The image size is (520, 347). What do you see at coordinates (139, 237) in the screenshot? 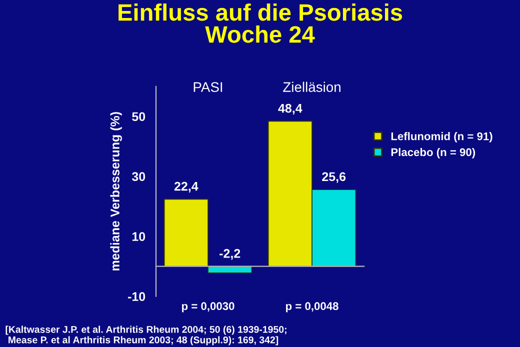
I see `y-tick-label: 10` at bounding box center [139, 237].